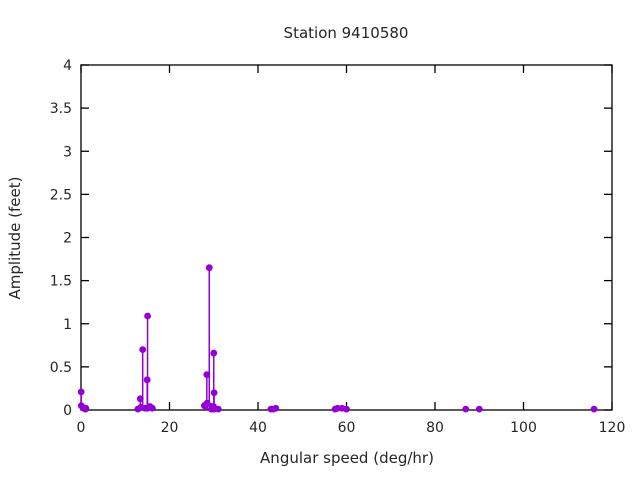 The image size is (640, 480). What do you see at coordinates (523, 428) in the screenshot?
I see `x-tick-label: 100` at bounding box center [523, 428].